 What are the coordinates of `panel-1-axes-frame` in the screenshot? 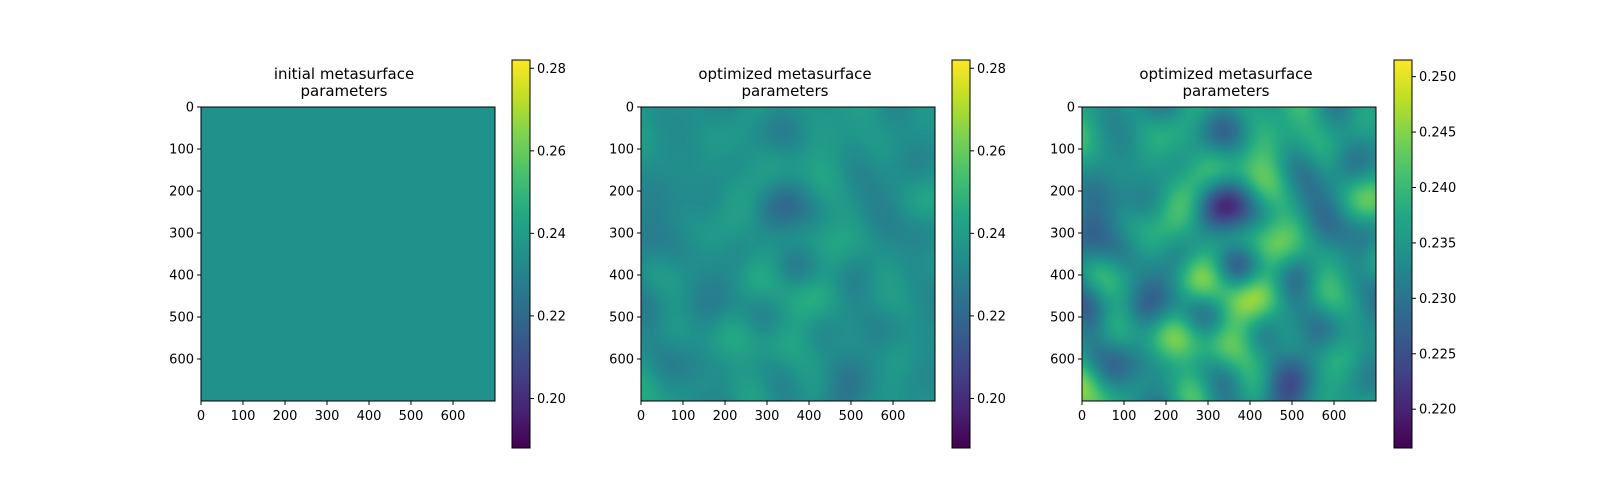 It's located at (348, 254).